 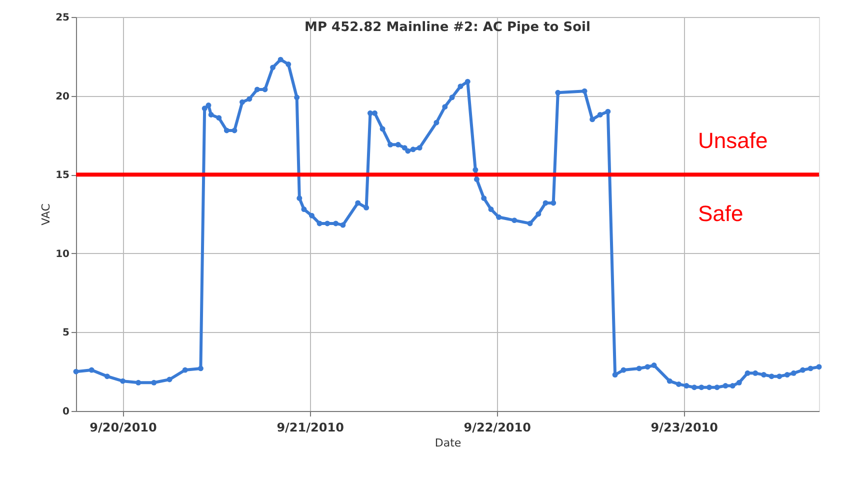 What do you see at coordinates (63, 254) in the screenshot?
I see `y-tick-label: 10` at bounding box center [63, 254].